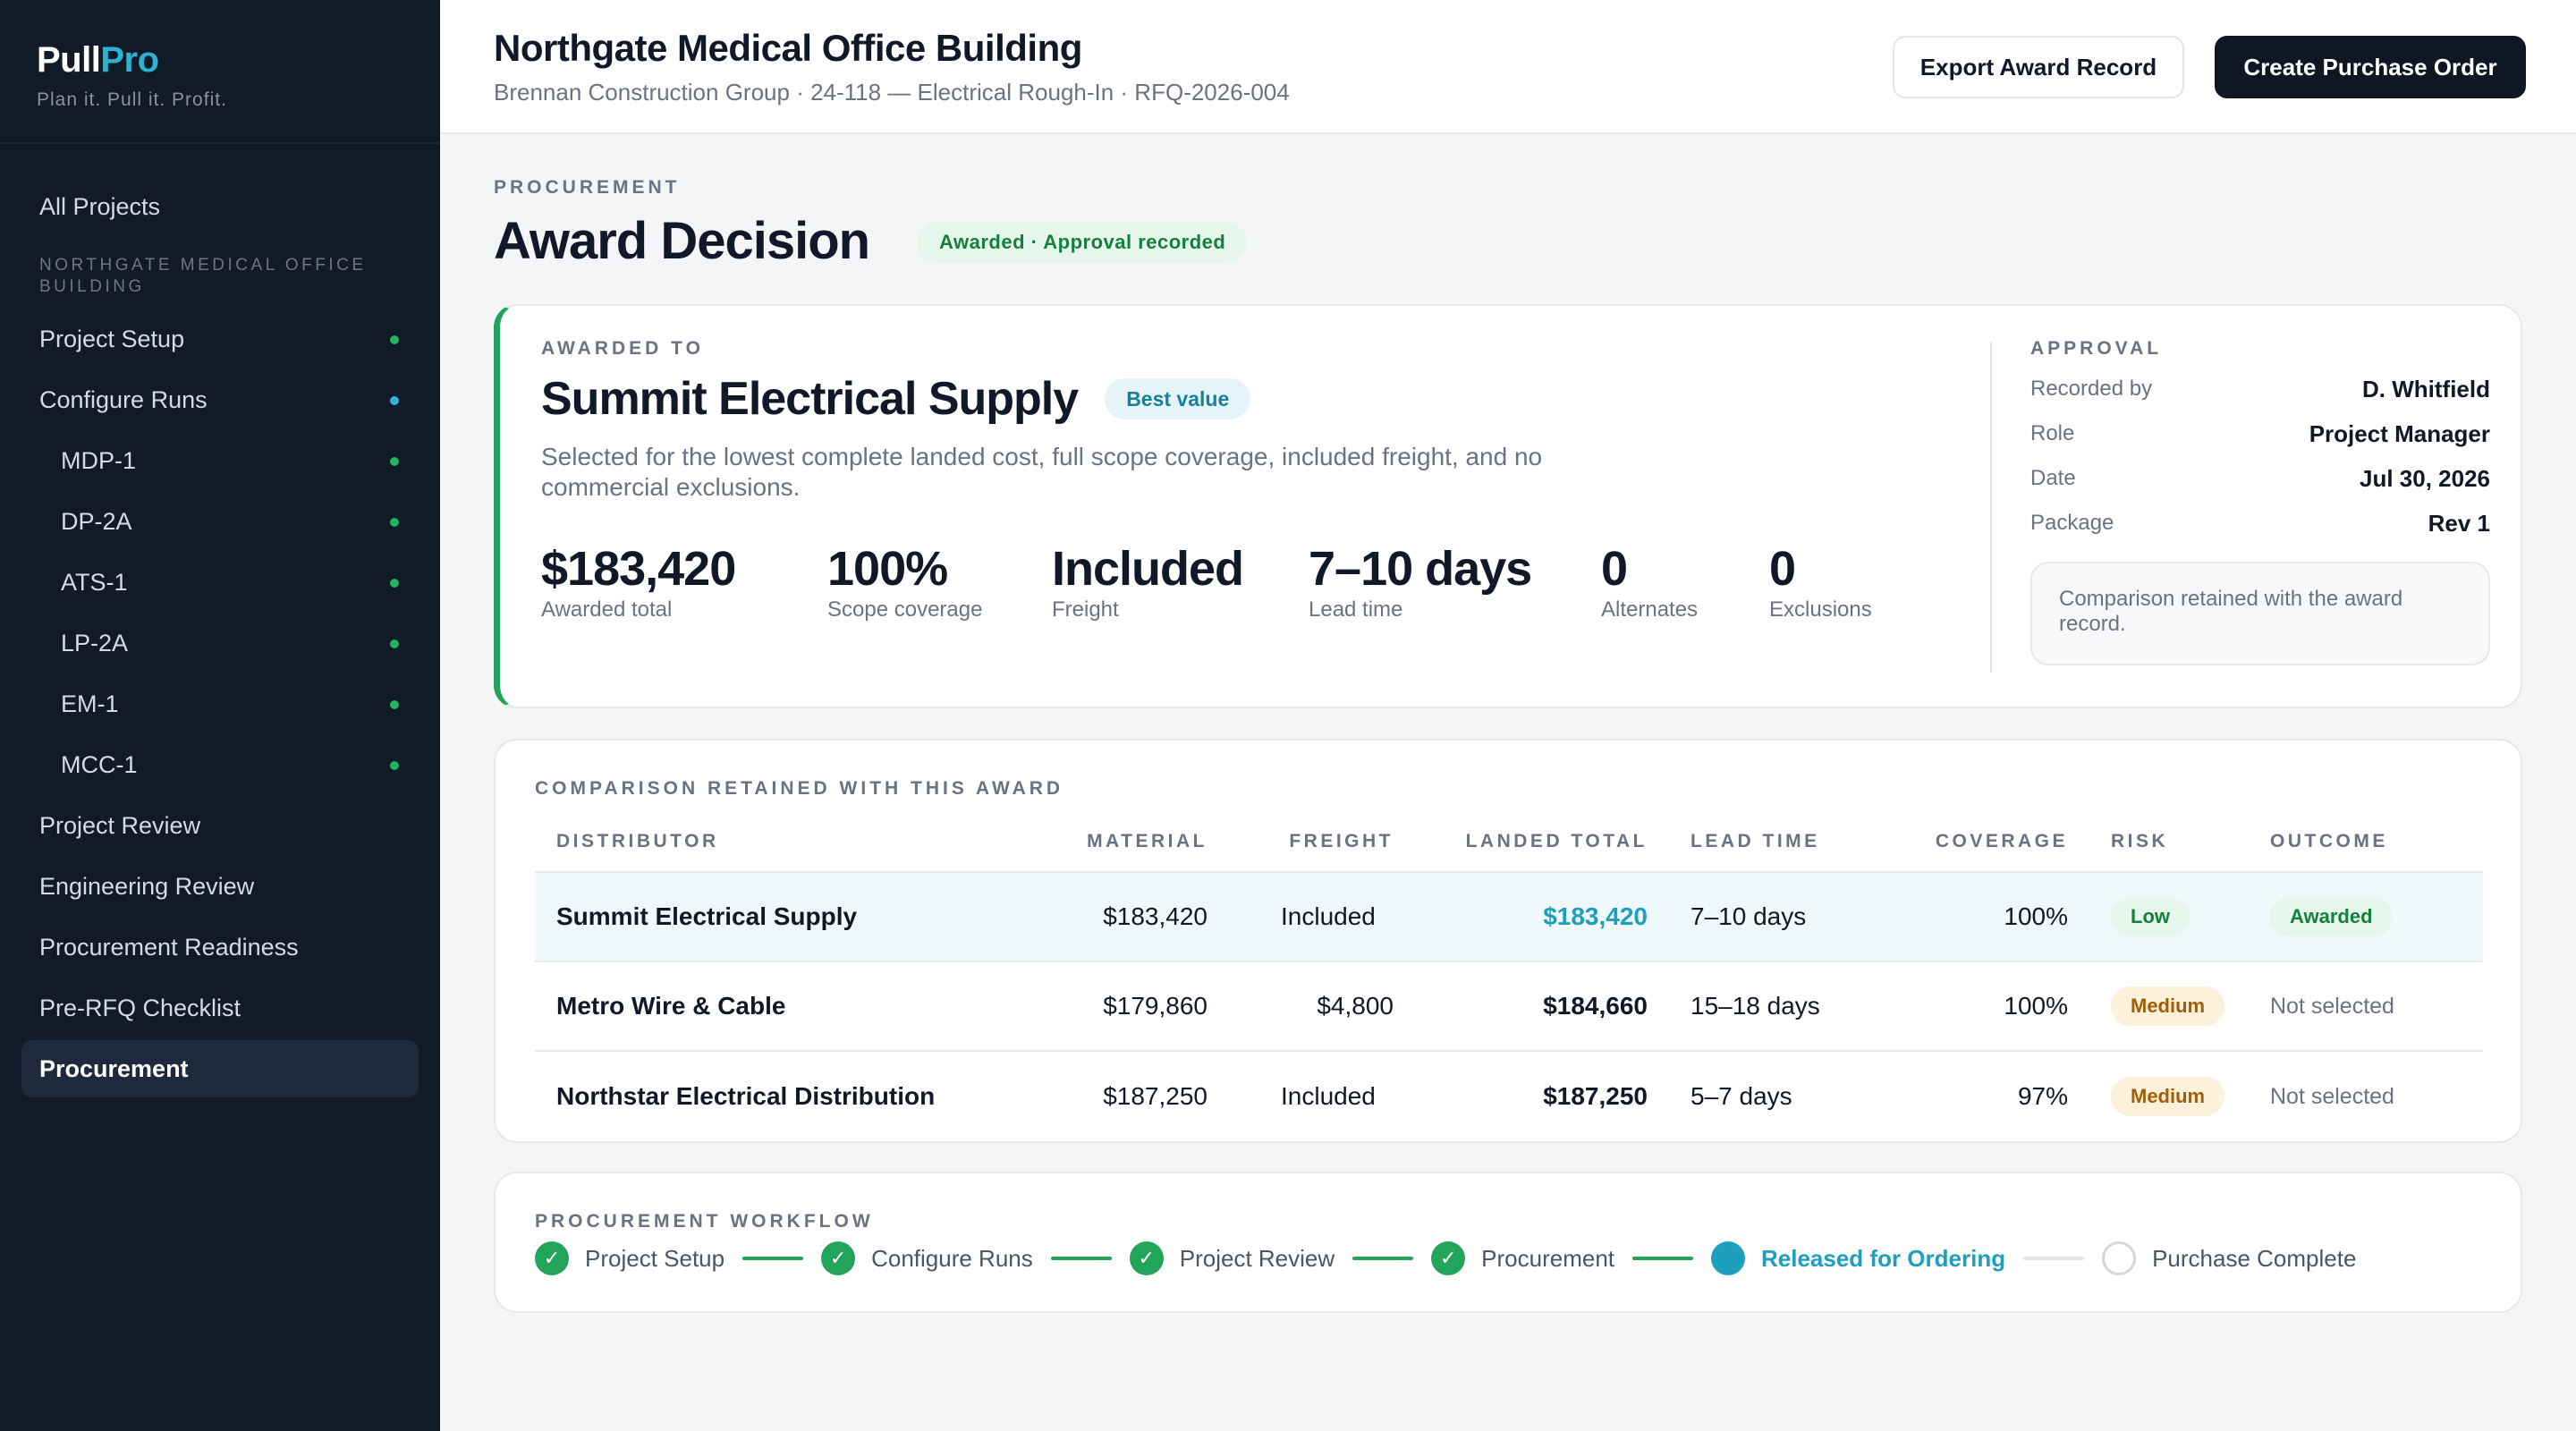  I want to click on sidebar-item-project-setup: Project Setup, so click(220, 339).